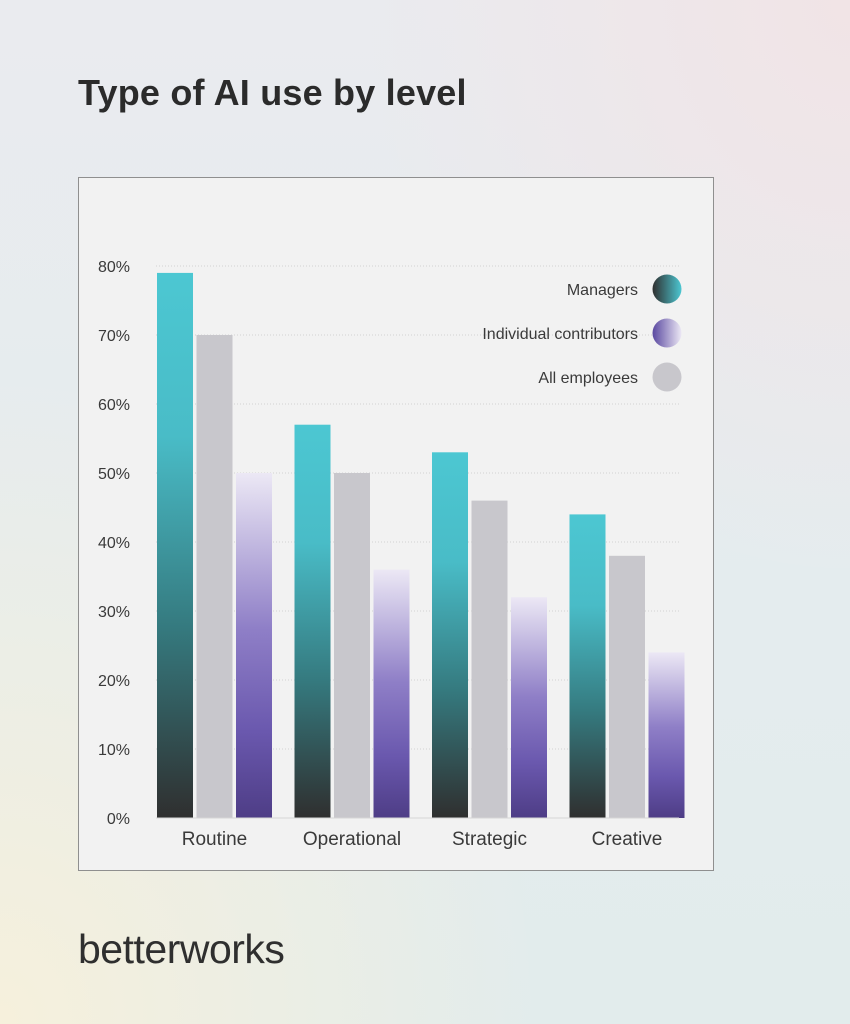  I want to click on y-tick-label: 60%, so click(114, 405).